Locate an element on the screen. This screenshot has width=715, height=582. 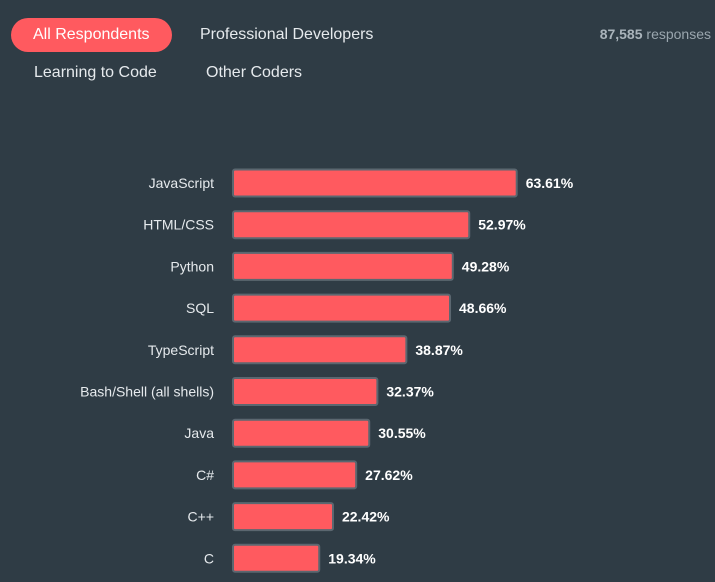
bar-value-typescript: 38.87% is located at coordinates (439, 350).